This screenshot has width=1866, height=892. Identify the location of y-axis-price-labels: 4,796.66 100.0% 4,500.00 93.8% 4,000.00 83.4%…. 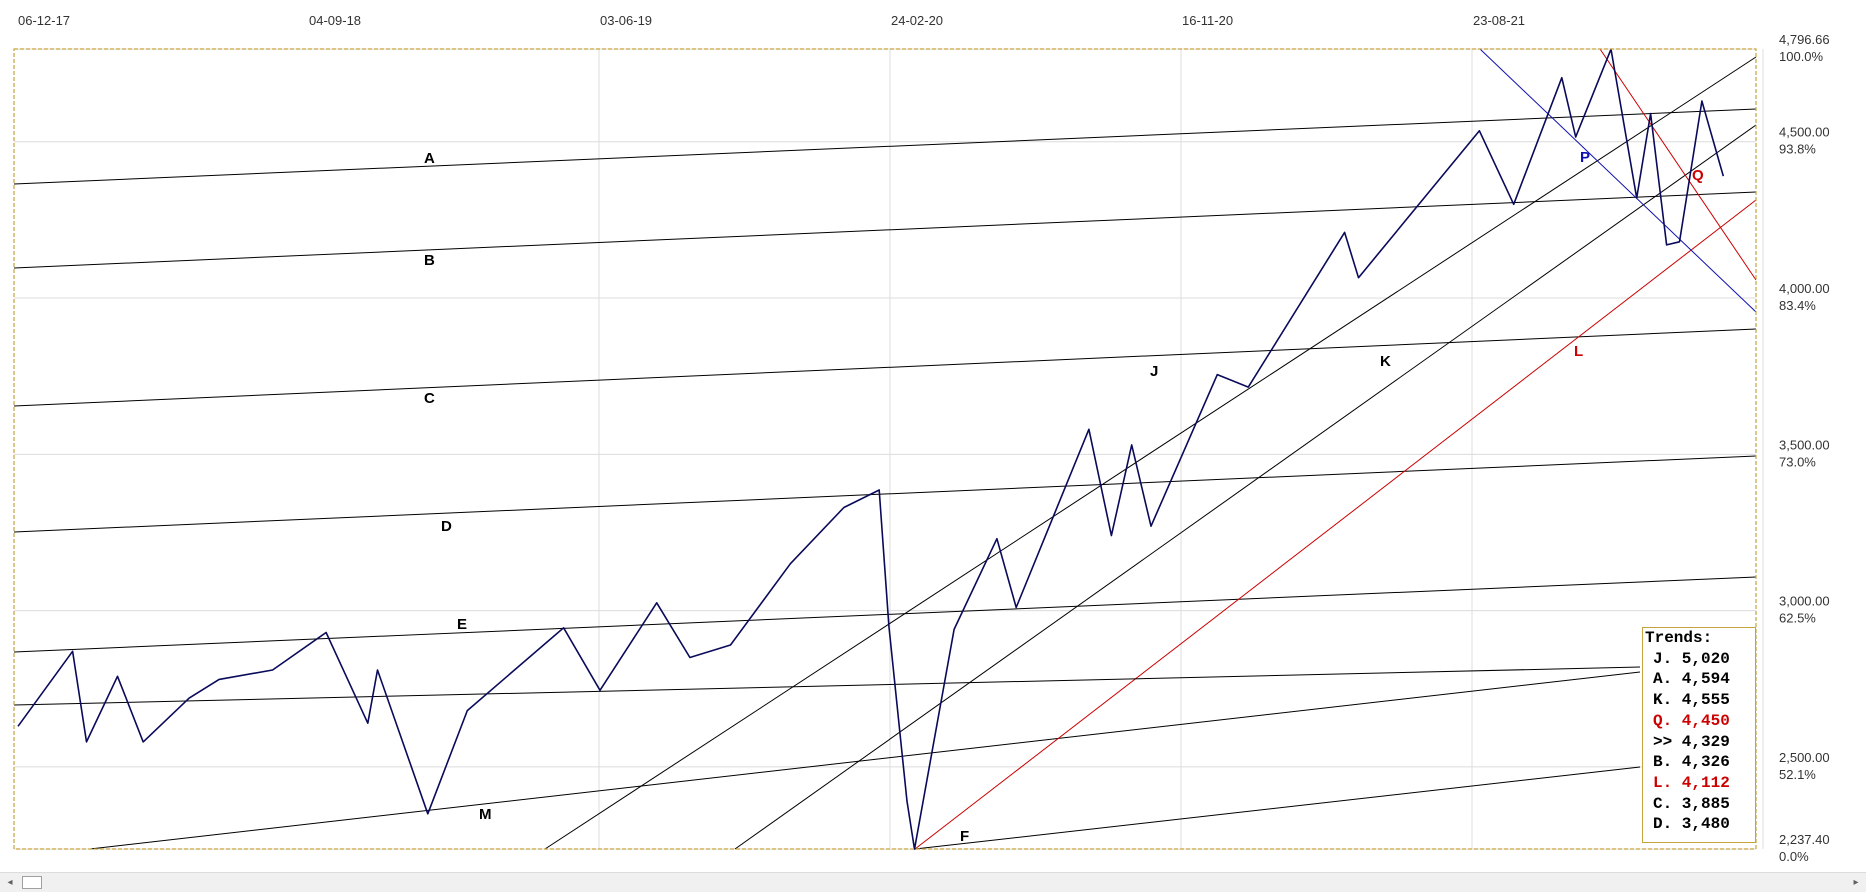
(1804, 448).